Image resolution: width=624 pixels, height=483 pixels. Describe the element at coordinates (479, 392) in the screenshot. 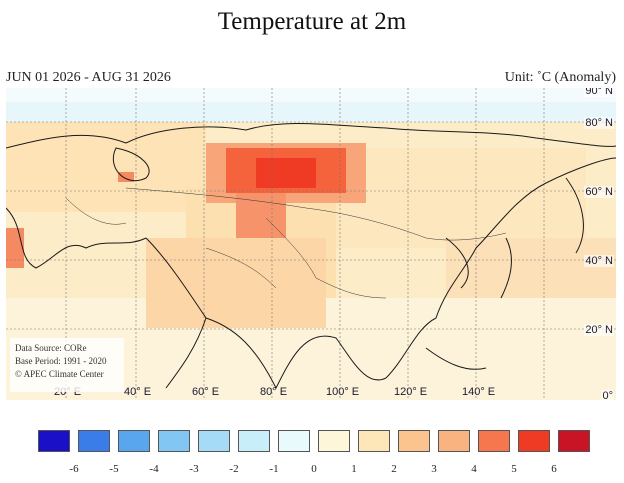

I see `lon-label-140: 140° E` at that location.